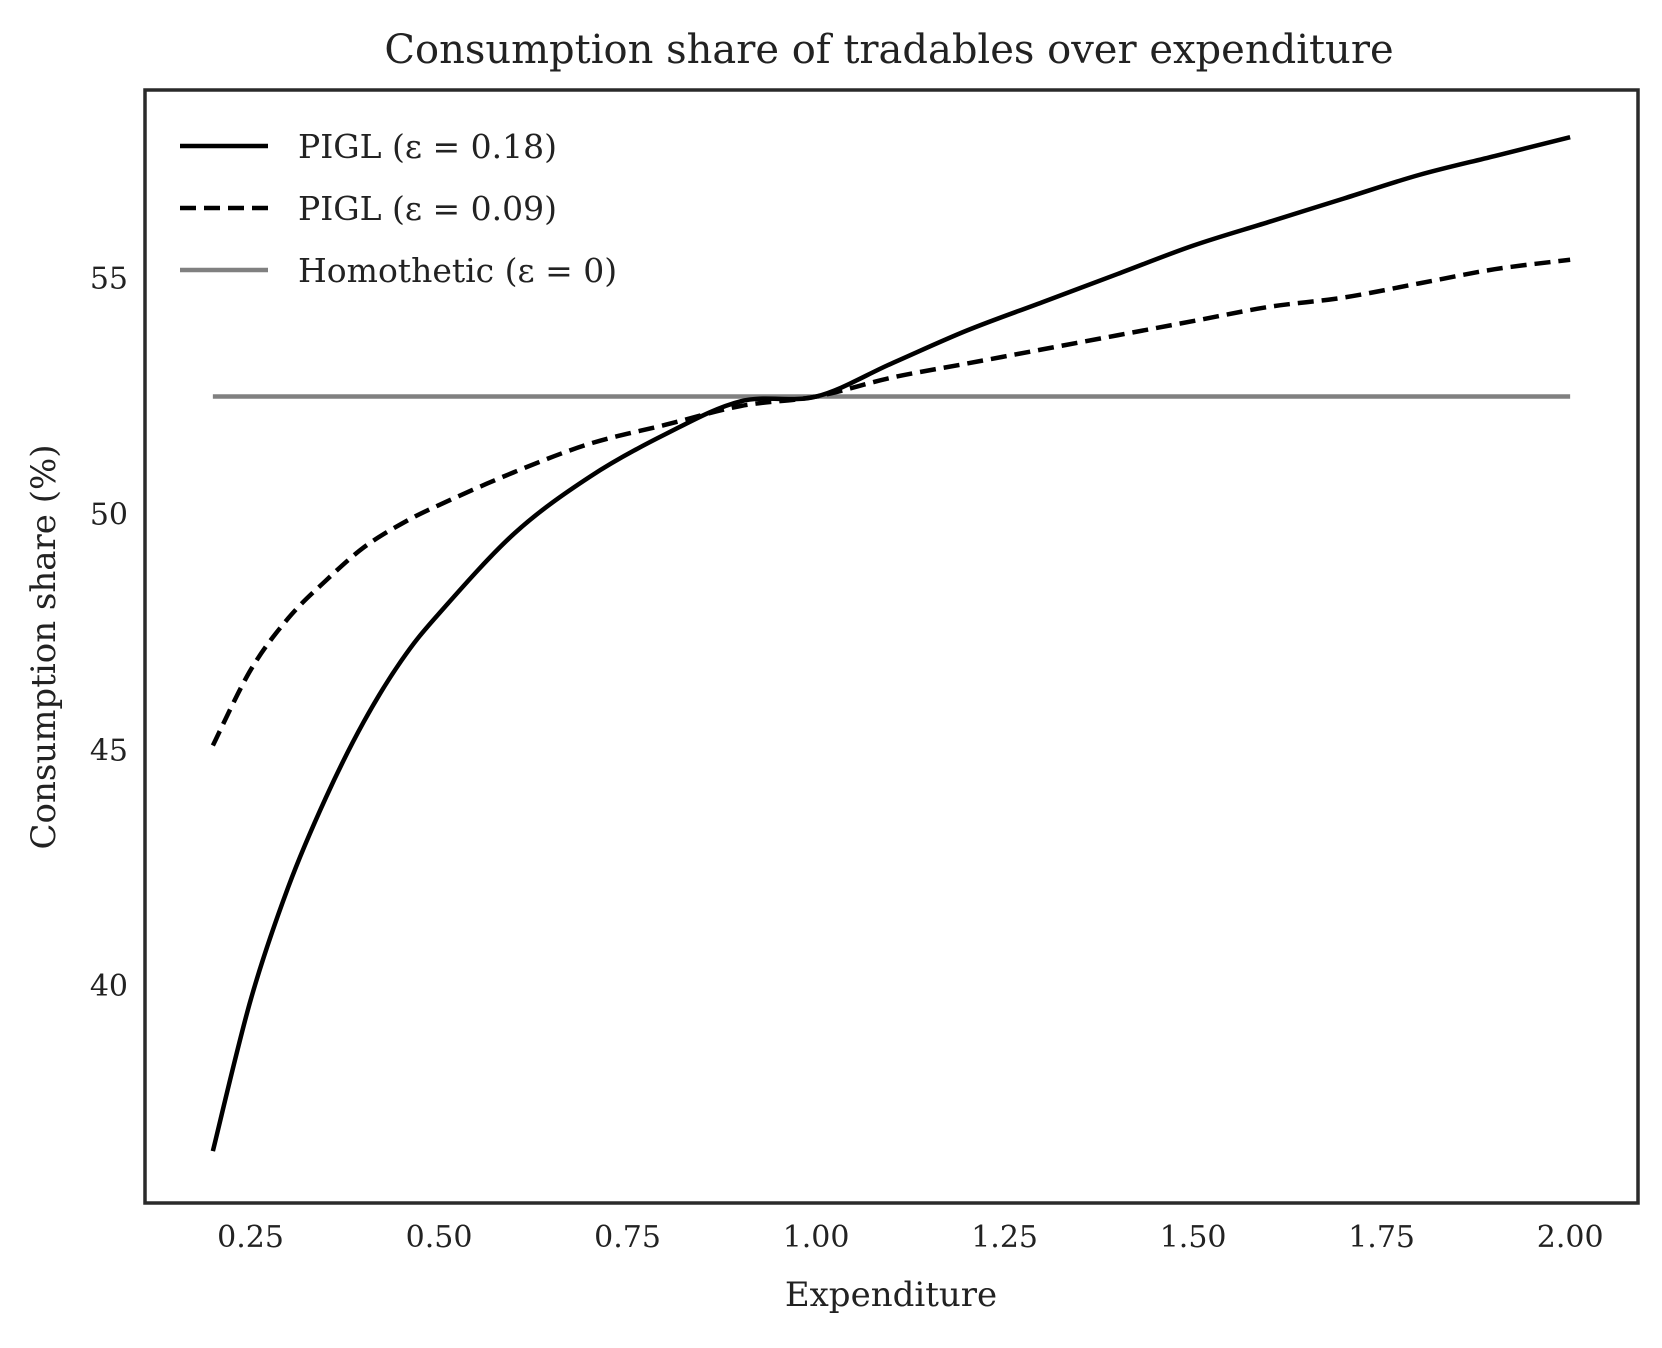 The image size is (1662, 1348). What do you see at coordinates (910, 1237) in the screenshot?
I see `x-axis-ticks: 0.25 0.50 0.75 1.00 1.25 1.50 1.75 2.00` at bounding box center [910, 1237].